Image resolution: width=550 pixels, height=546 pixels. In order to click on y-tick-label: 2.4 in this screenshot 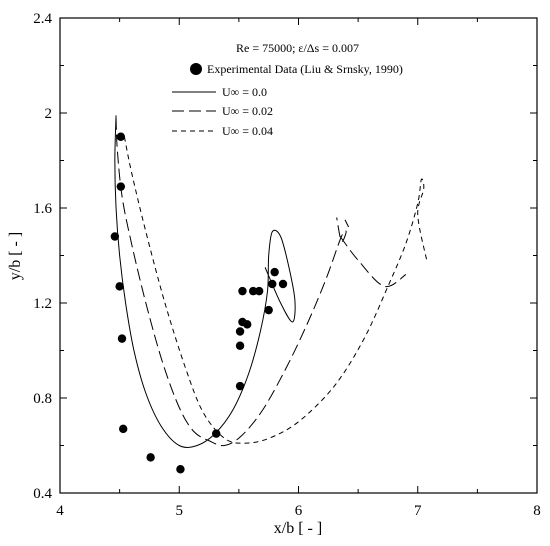, I will do `click(42, 19)`.